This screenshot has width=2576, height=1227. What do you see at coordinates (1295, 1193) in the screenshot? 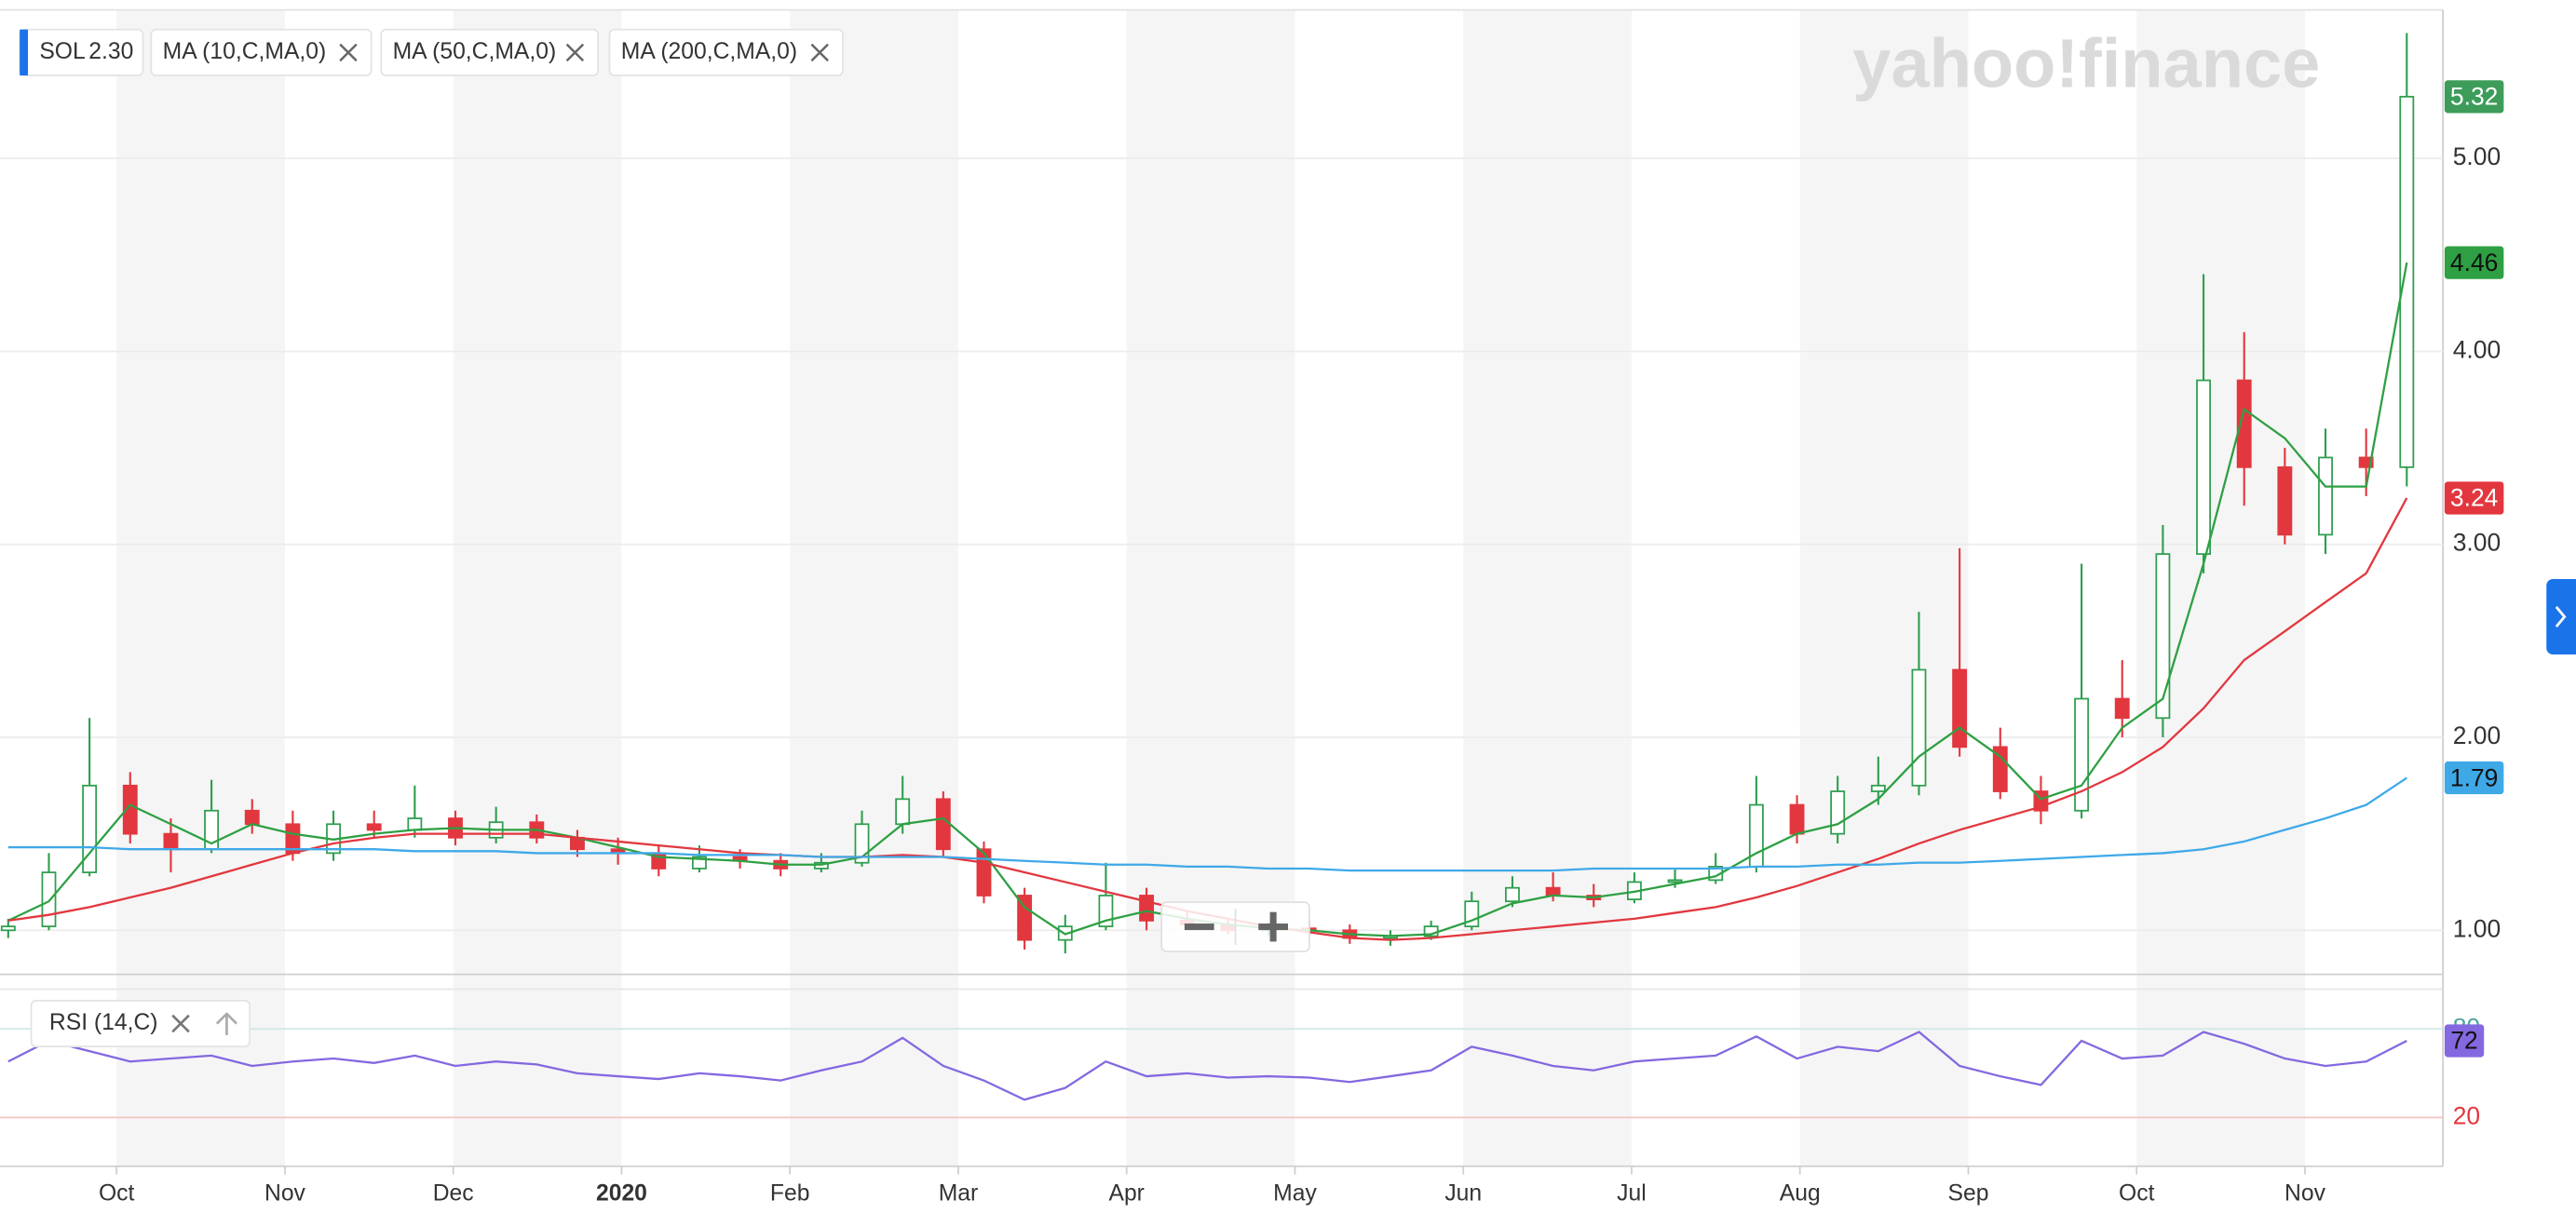
I see `x-tick-label: May` at bounding box center [1295, 1193].